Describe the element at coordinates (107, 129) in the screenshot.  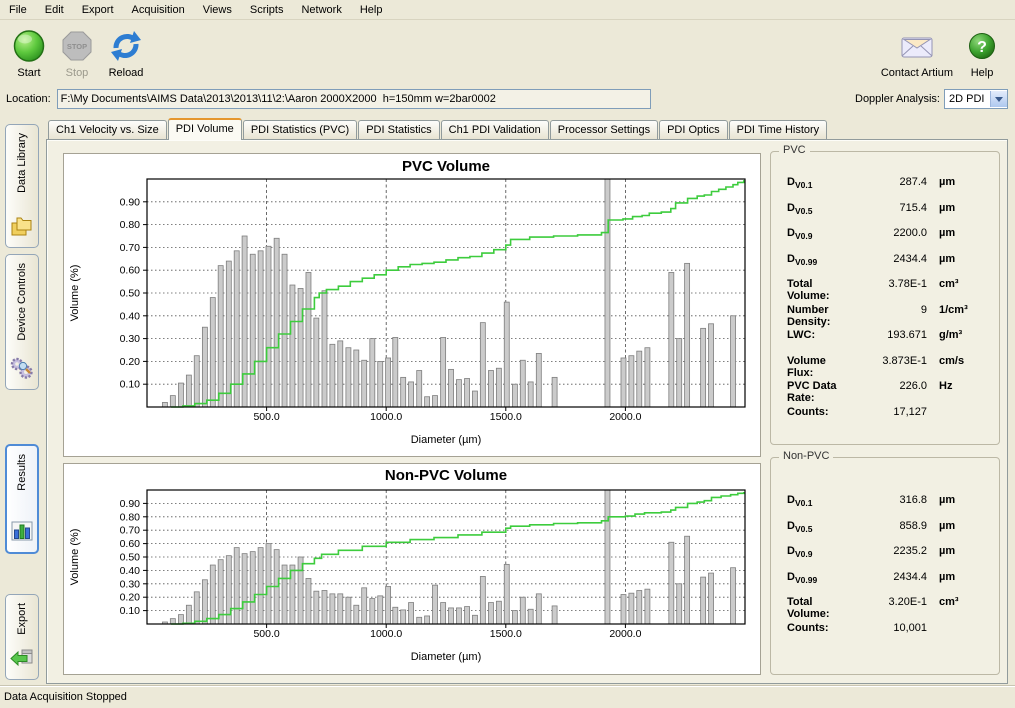
I see `tab-ch1-velocity-vs-size: Ch1 Velocity vs. Size` at that location.